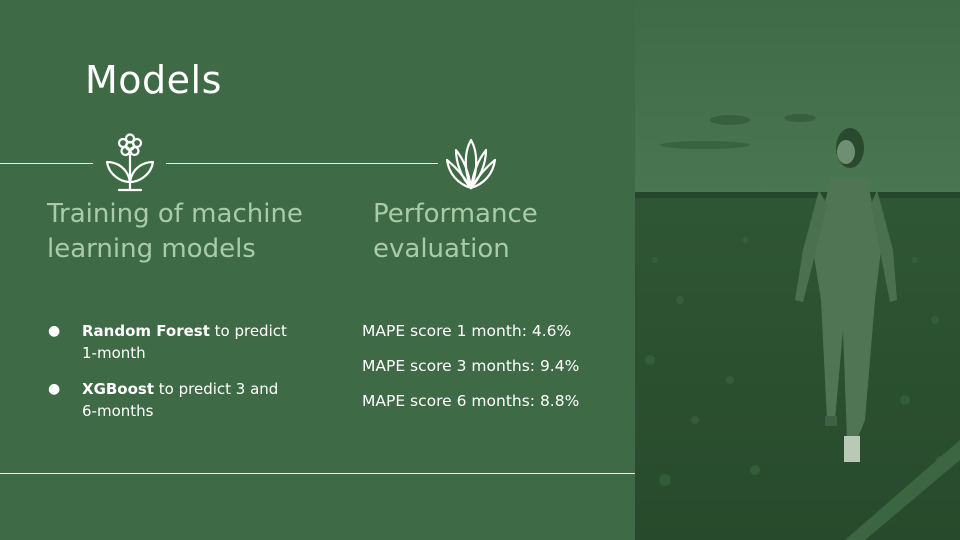 This screenshot has width=960, height=540. I want to click on model-name: Random Forest, so click(146, 331).